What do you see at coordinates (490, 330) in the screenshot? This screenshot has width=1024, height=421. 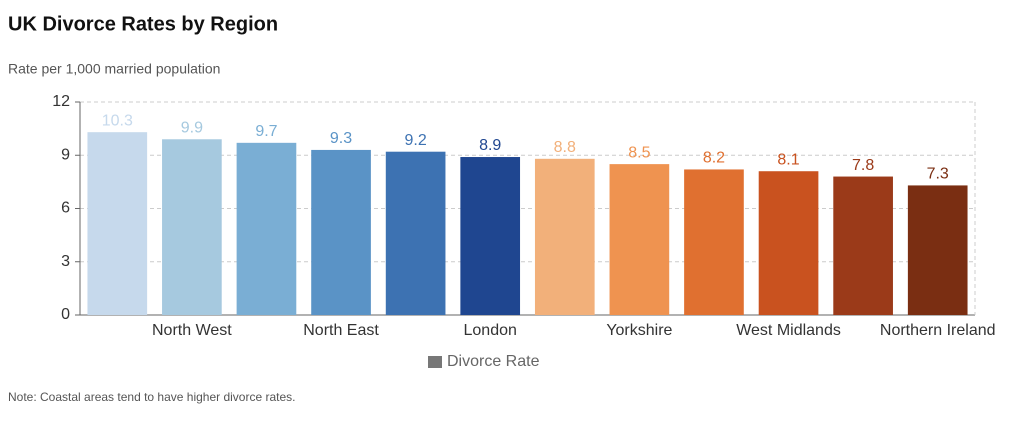 I see `x-tick-label: London` at bounding box center [490, 330].